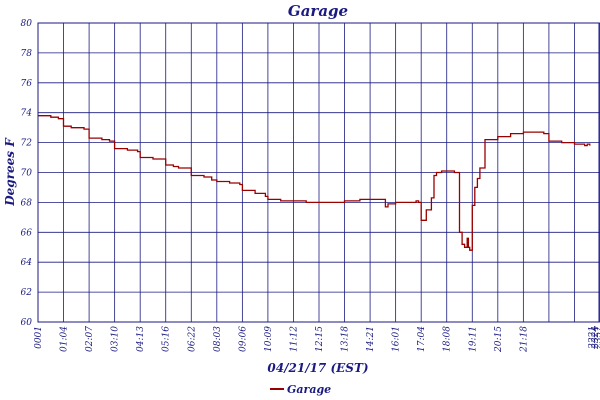 Image resolution: width=600 pixels, height=400 pixels. What do you see at coordinates (141, 339) in the screenshot?
I see `x-tick-label: 04:13` at bounding box center [141, 339].